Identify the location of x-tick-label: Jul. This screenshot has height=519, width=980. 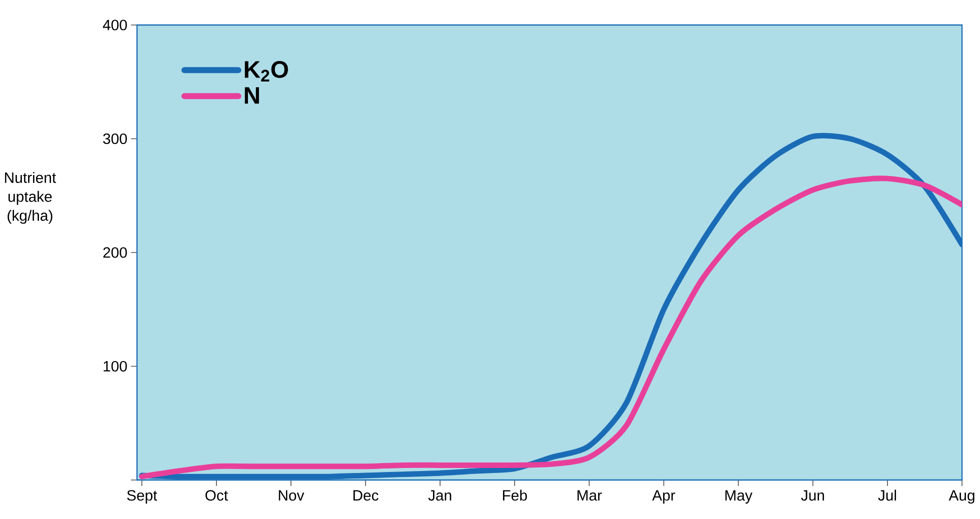
(887, 495).